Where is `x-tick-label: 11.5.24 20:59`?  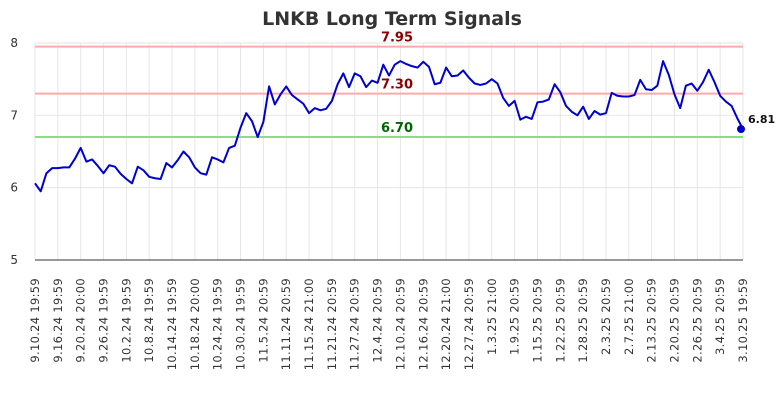 x-tick-label: 11.5.24 20:59 is located at coordinates (263, 320).